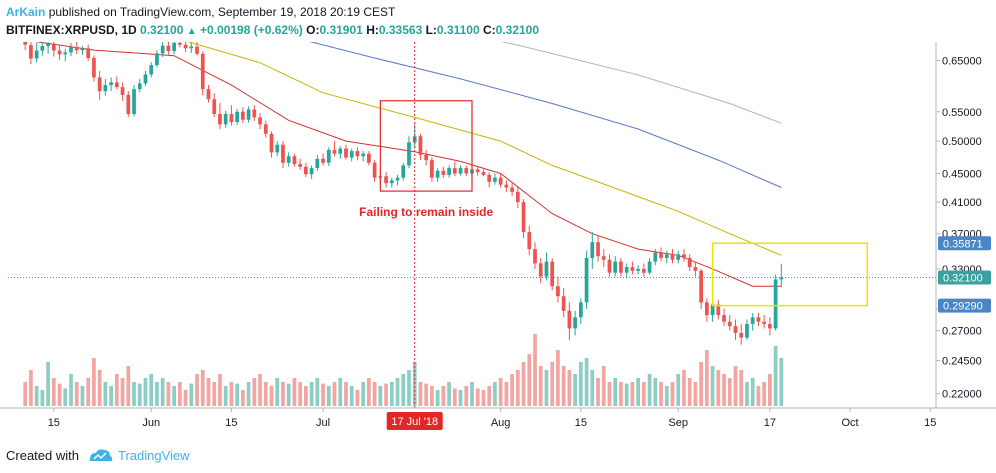 This screenshot has width=996, height=473. I want to click on y-tick-label: 0.41000, so click(962, 203).